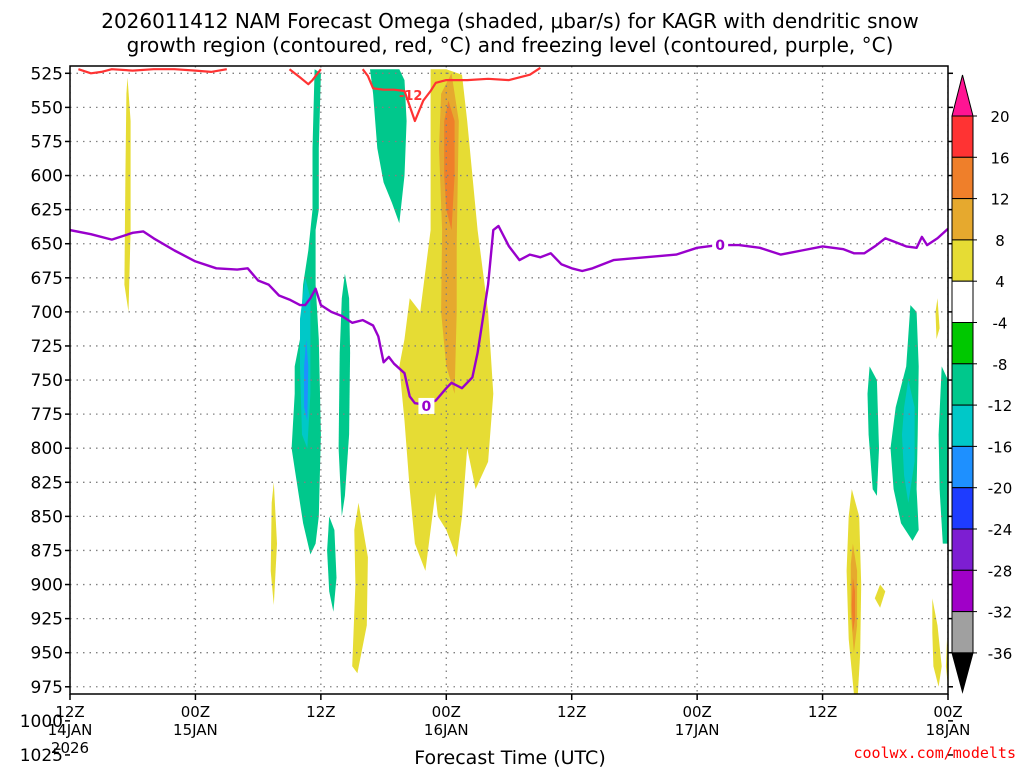  What do you see at coordinates (47, 108) in the screenshot?
I see `y-tick-label-550: 550` at bounding box center [47, 108].